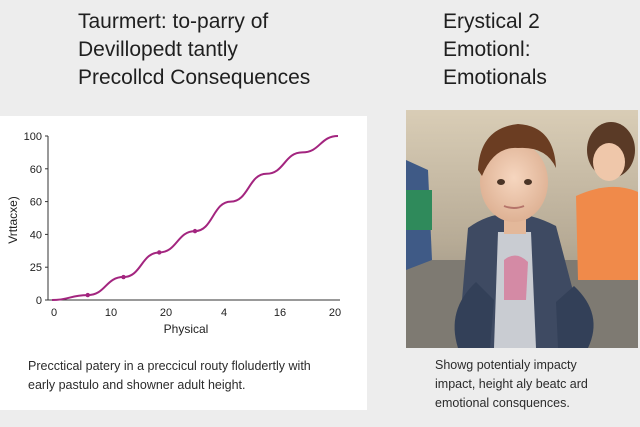 This screenshot has height=427, width=640. What do you see at coordinates (186, 329) in the screenshot?
I see `x-axis-label: Physical` at bounding box center [186, 329].